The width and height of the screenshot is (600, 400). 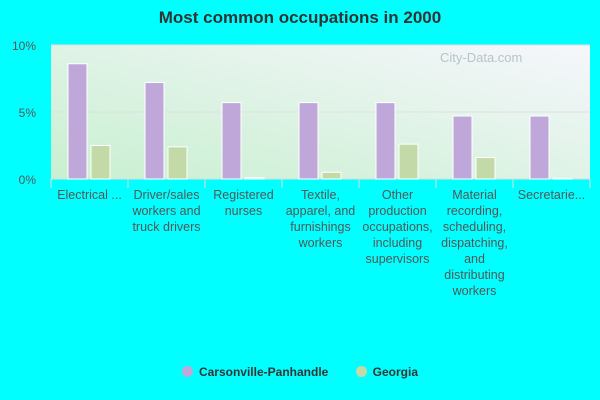 I want to click on y-tick-label: 0%, so click(x=28, y=180).